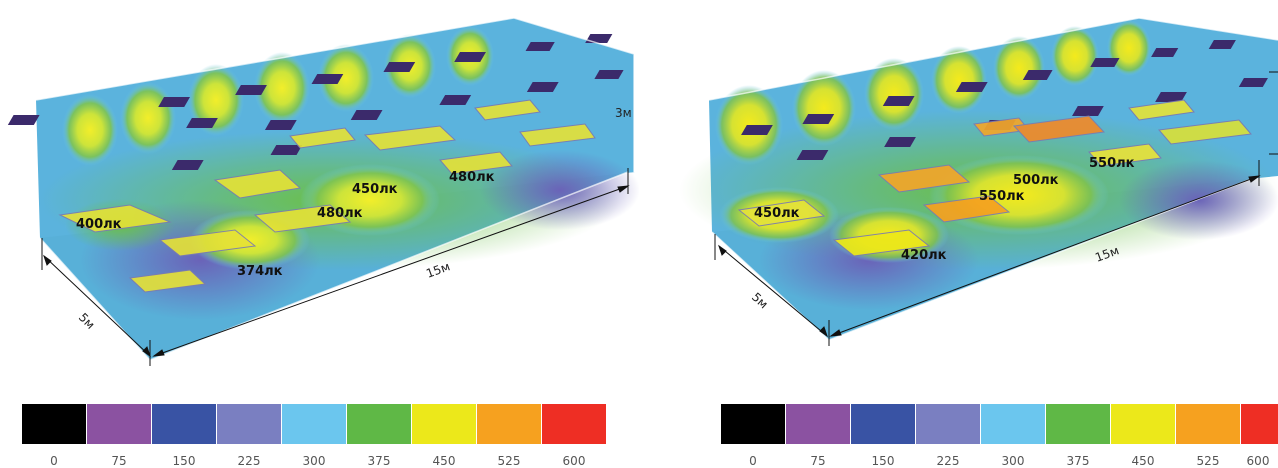 The width and height of the screenshot is (1278, 468). What do you see at coordinates (260, 271) in the screenshot?
I see `lux-label: 374лк` at bounding box center [260, 271].